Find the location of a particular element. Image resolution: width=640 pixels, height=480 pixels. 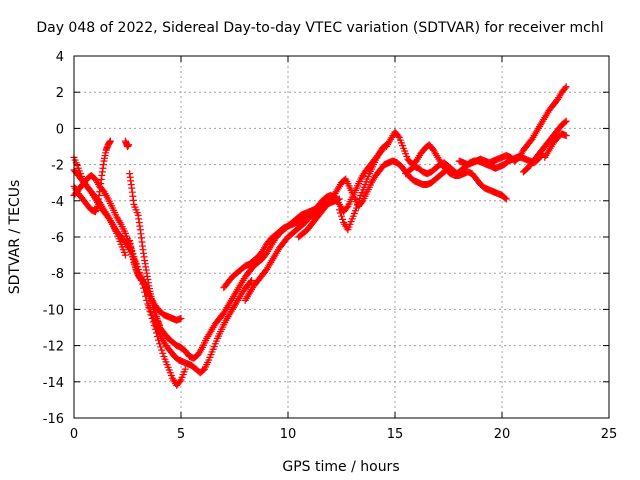

x-tick-label: 20 is located at coordinates (502, 434).